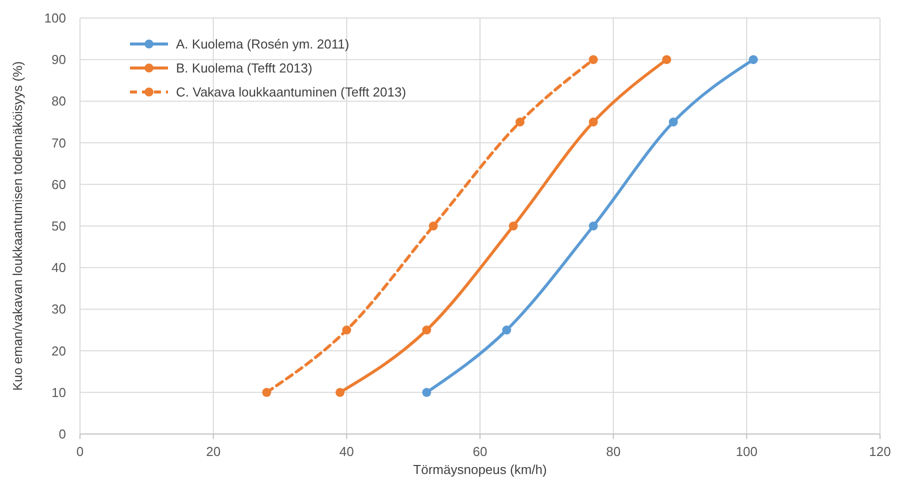 This screenshot has width=902, height=482. Describe the element at coordinates (747, 451) in the screenshot. I see `x-tick-label: 100` at that location.